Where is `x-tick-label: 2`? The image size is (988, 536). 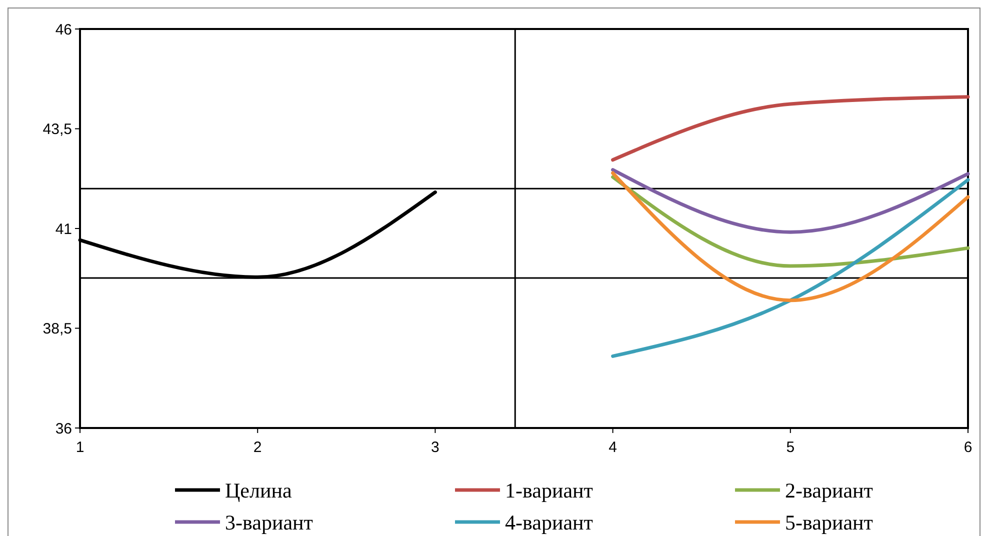 x-tick-label: 2 is located at coordinates (257, 447).